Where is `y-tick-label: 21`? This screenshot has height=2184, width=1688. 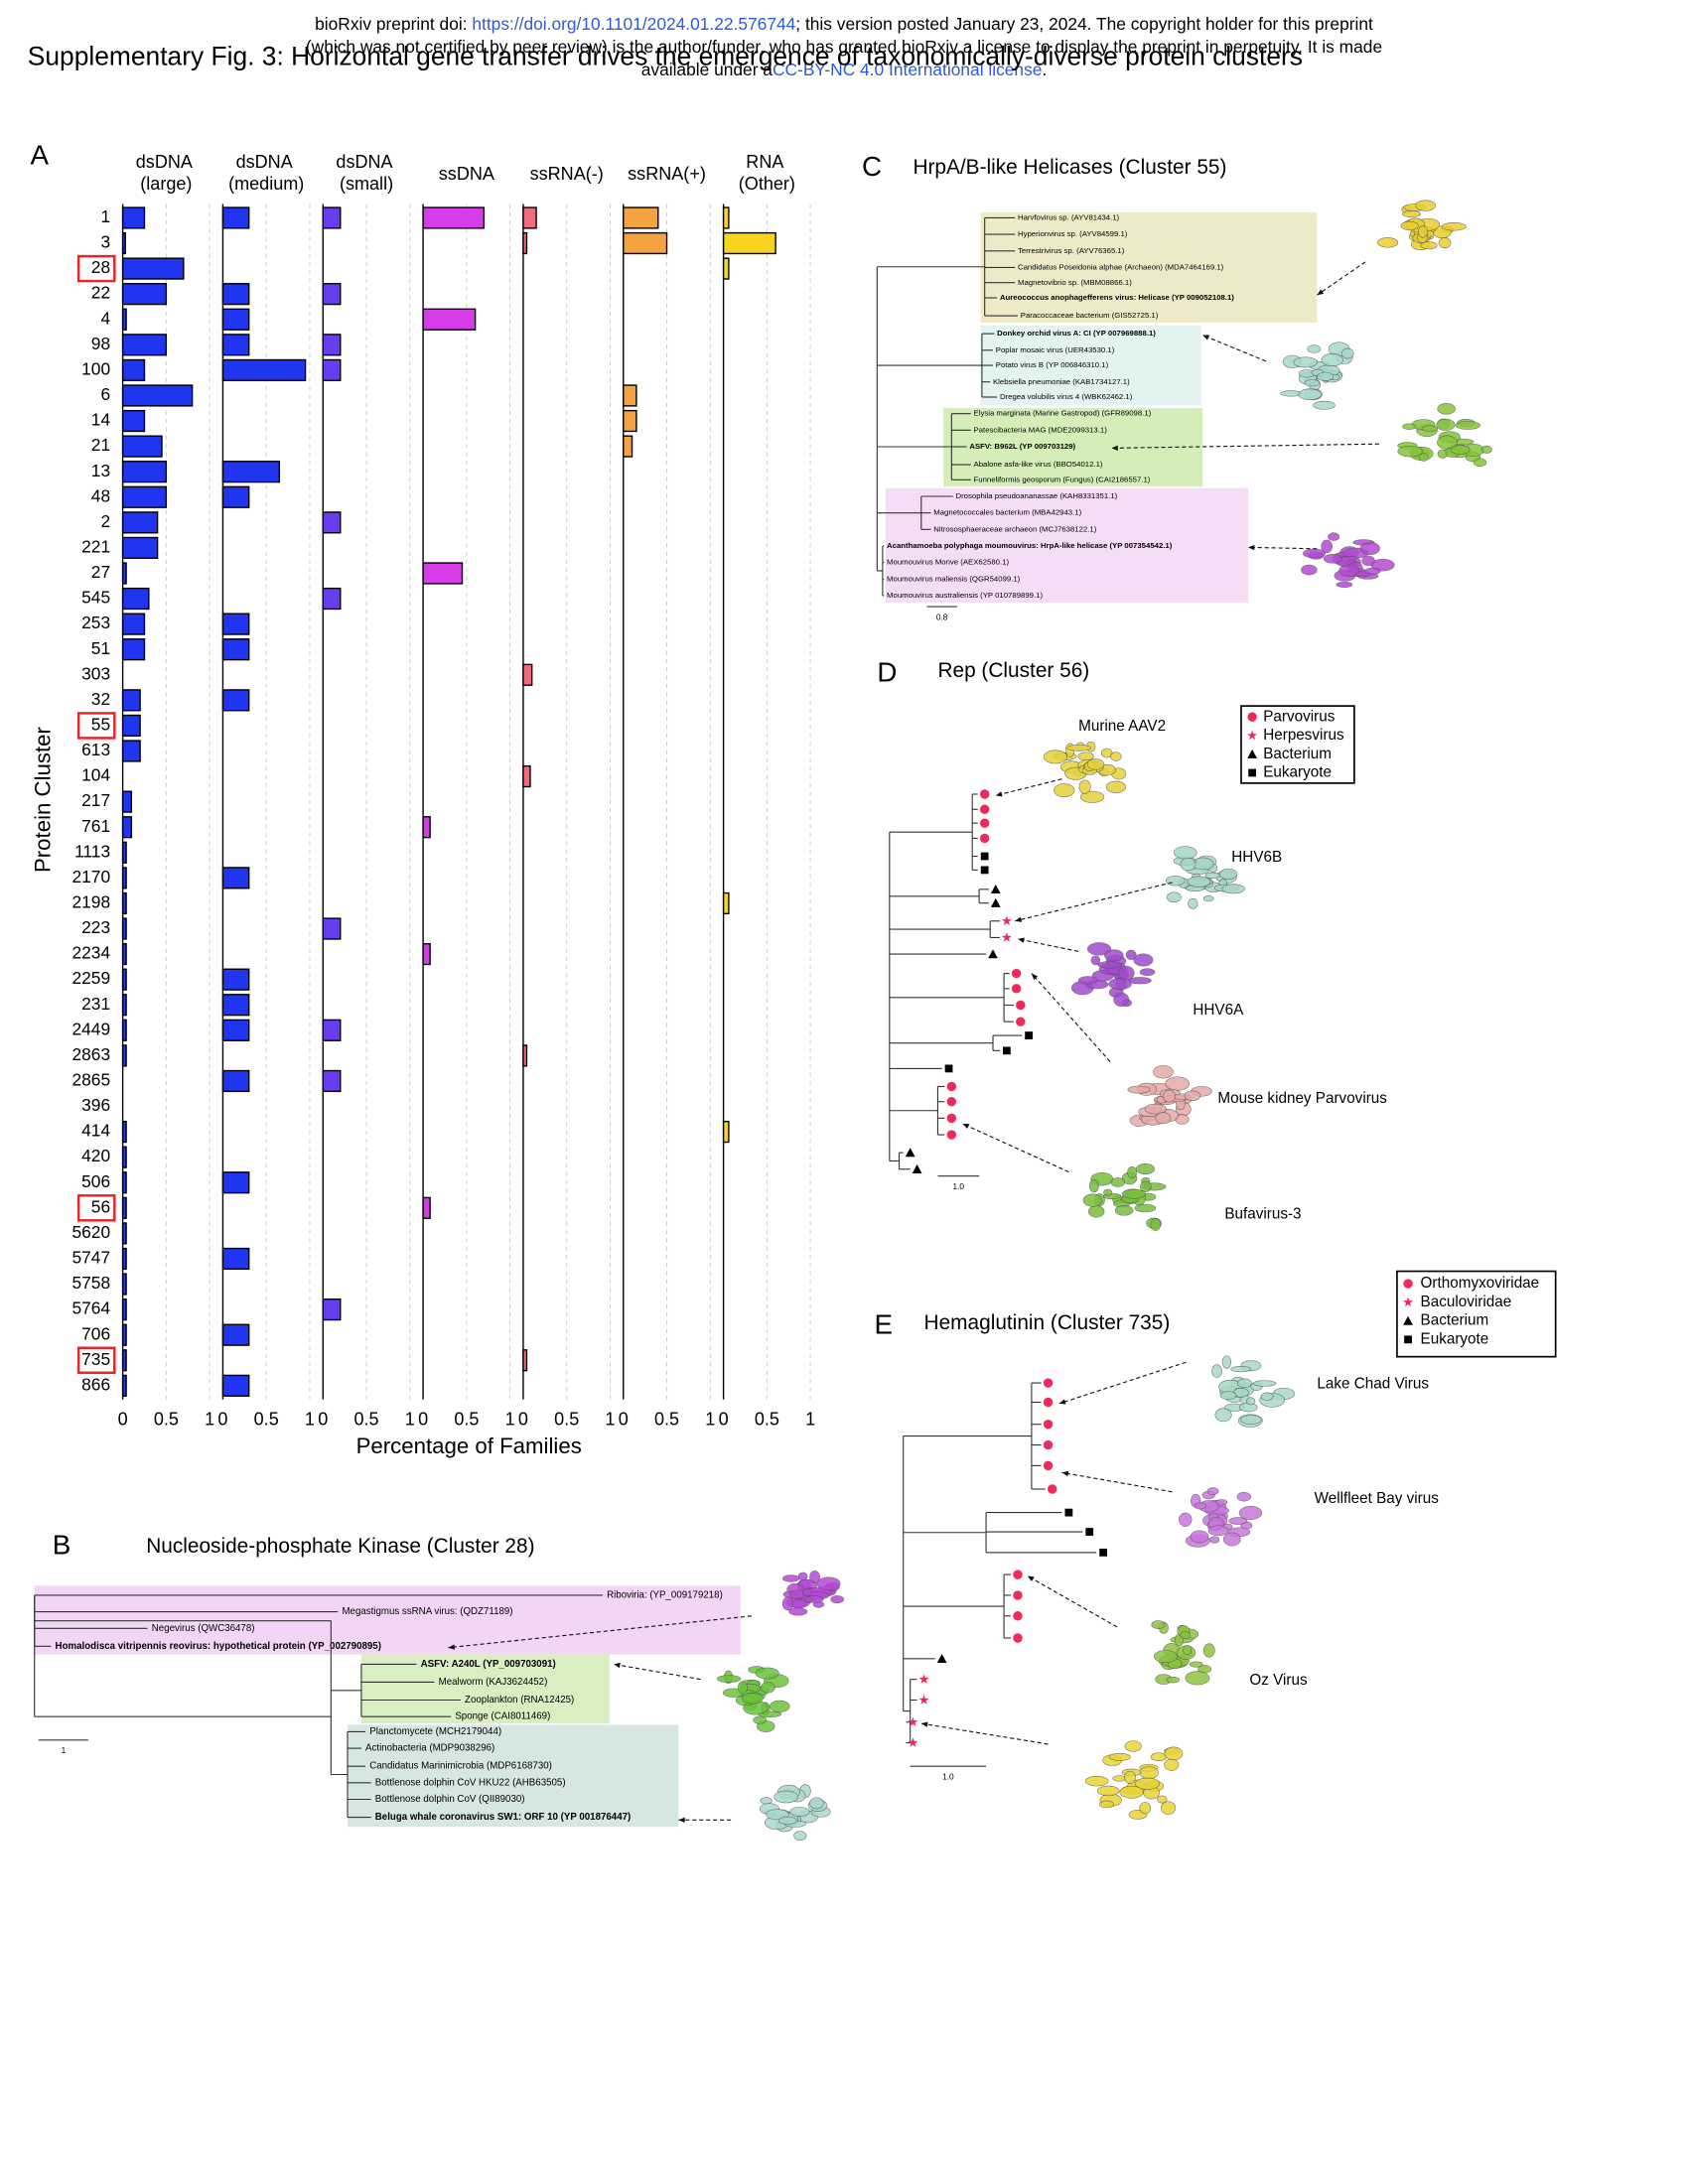
y-tick-label: 21 is located at coordinates (100, 445).